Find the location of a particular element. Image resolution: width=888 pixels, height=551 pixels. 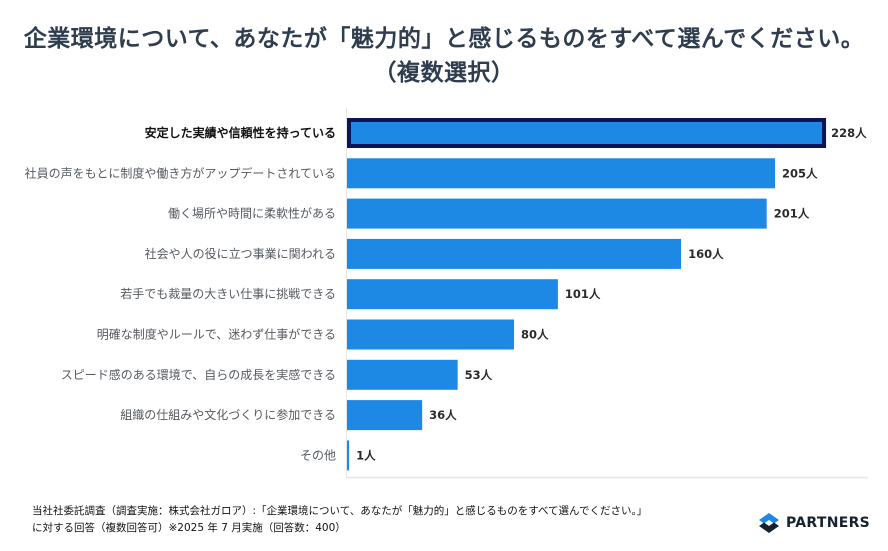

partners-logo-text: PARTNERS is located at coordinates (828, 523).